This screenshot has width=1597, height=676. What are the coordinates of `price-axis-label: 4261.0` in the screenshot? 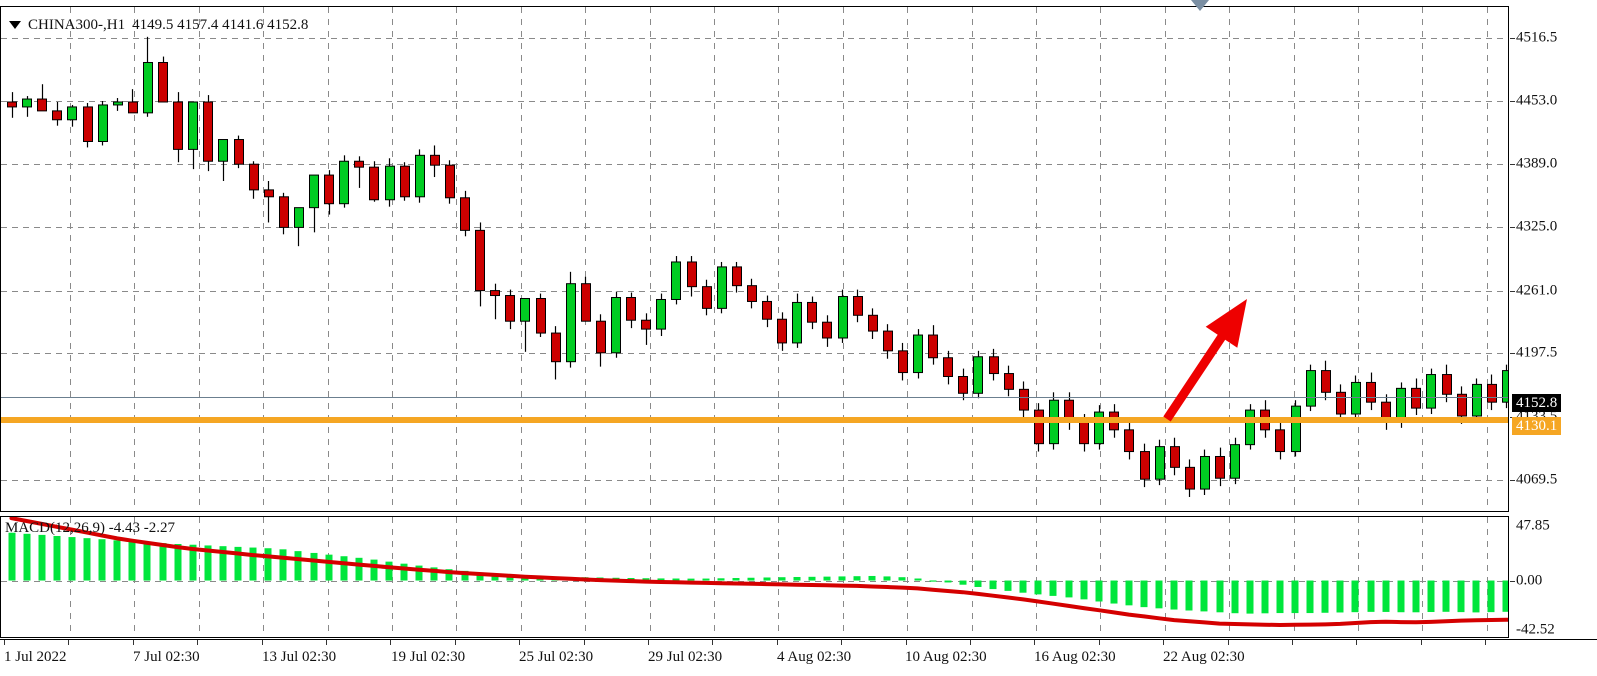 It's located at (1537, 290).